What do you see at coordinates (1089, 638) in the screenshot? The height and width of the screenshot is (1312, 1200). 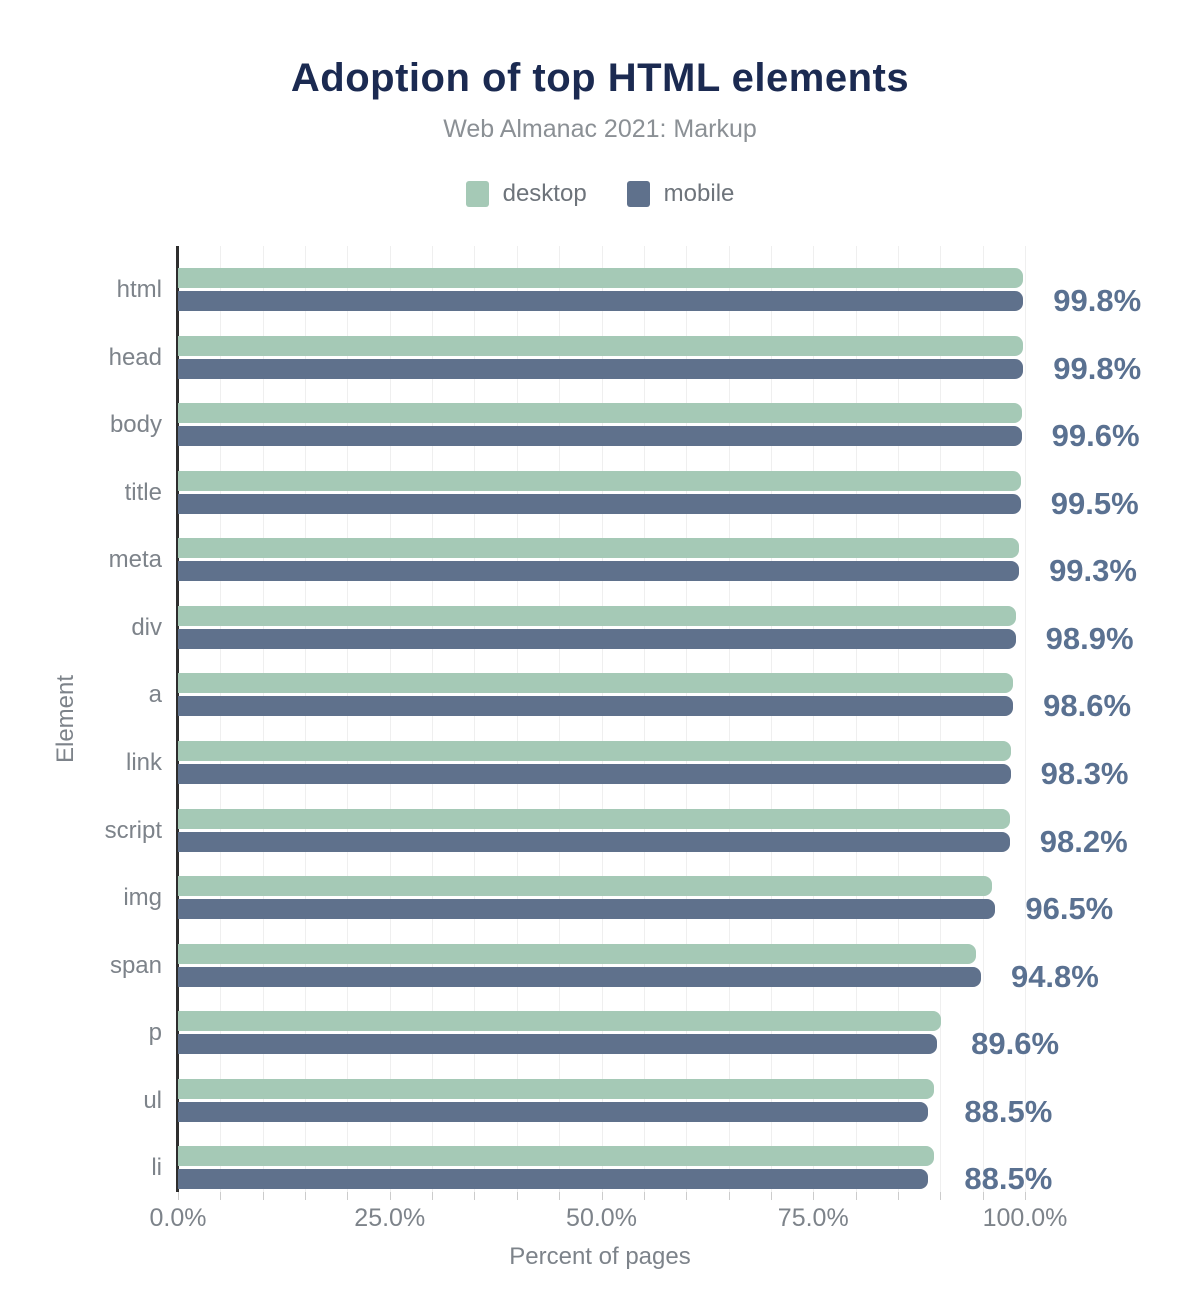 I see `value-label: 98.9%` at bounding box center [1089, 638].